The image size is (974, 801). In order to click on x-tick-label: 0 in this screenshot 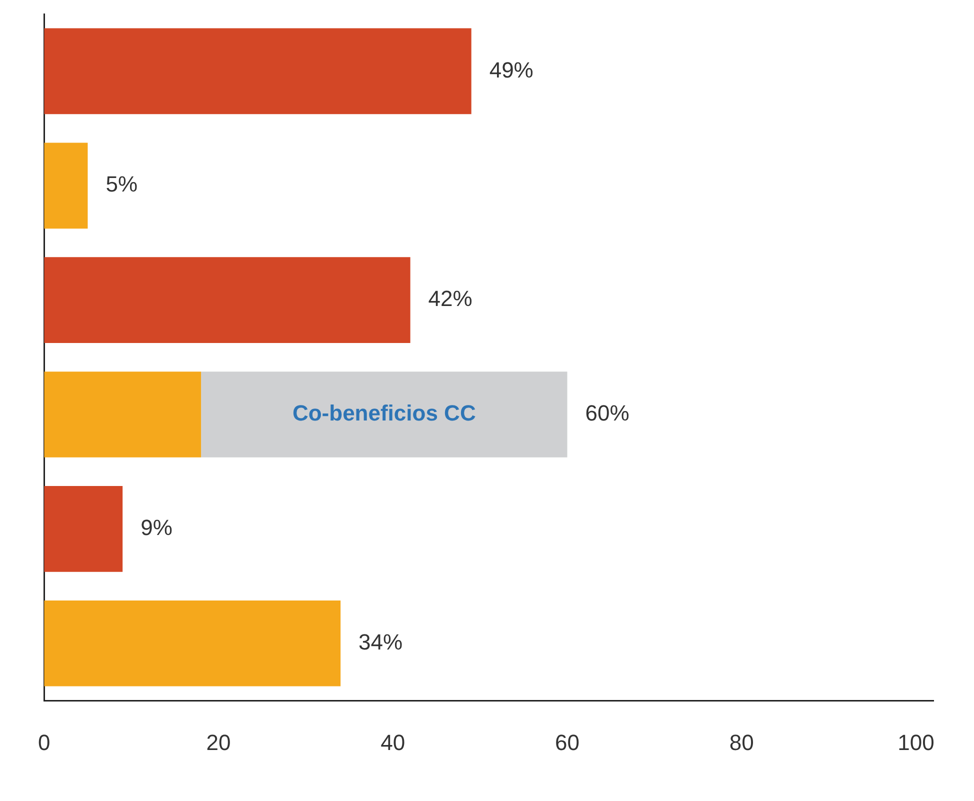, I will do `click(44, 742)`.